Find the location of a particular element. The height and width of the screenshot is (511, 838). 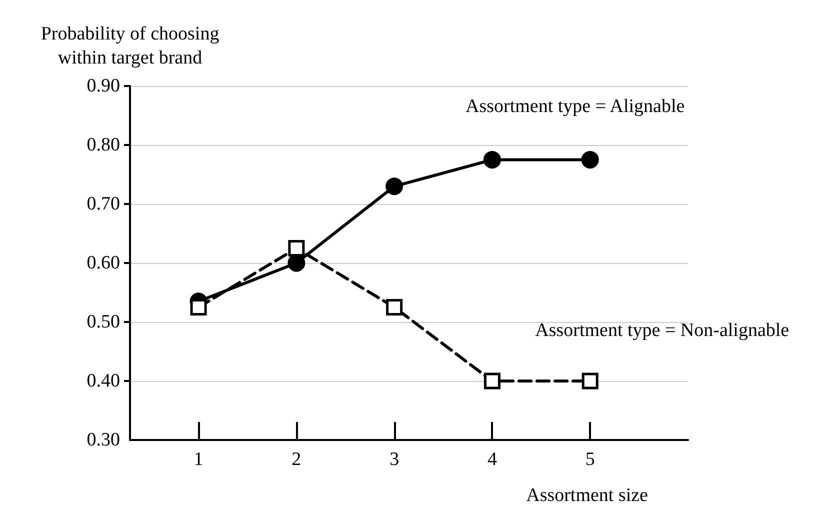

y-tick-label: 0.90 is located at coordinates (103, 86).